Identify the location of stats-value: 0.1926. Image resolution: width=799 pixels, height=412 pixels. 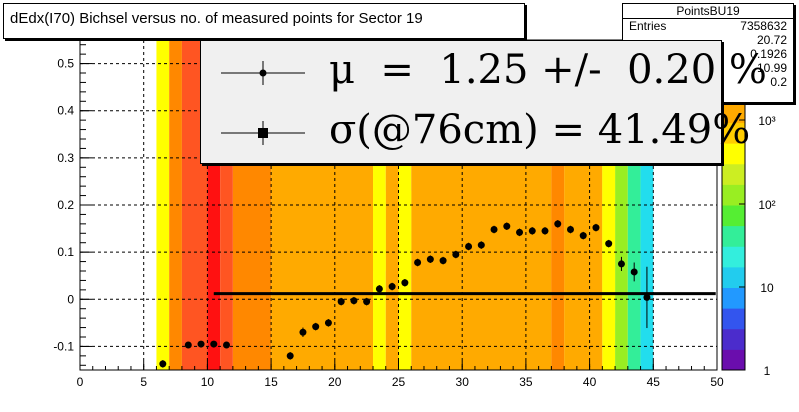
(768, 54).